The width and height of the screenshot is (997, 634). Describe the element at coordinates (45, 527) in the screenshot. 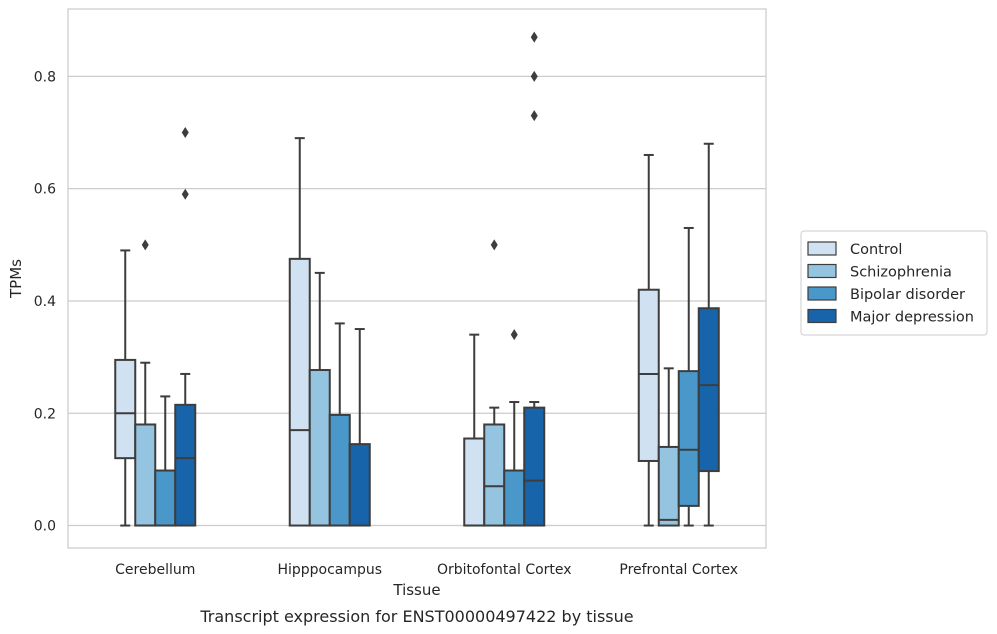

I see `y-tick-label: 0.0` at that location.